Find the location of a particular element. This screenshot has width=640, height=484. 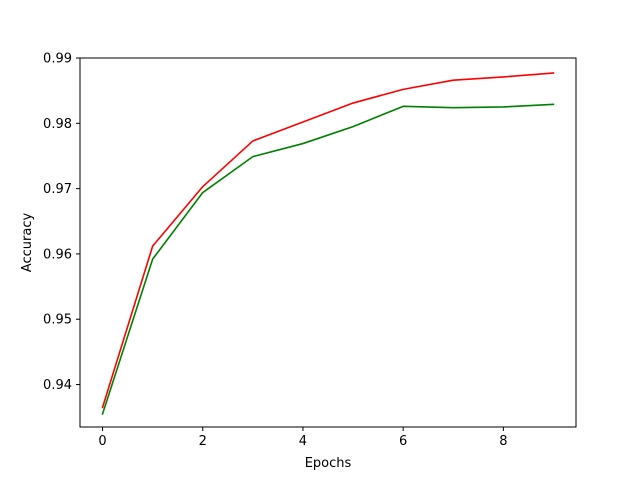

y-tick-label: 0.98 is located at coordinates (57, 124).